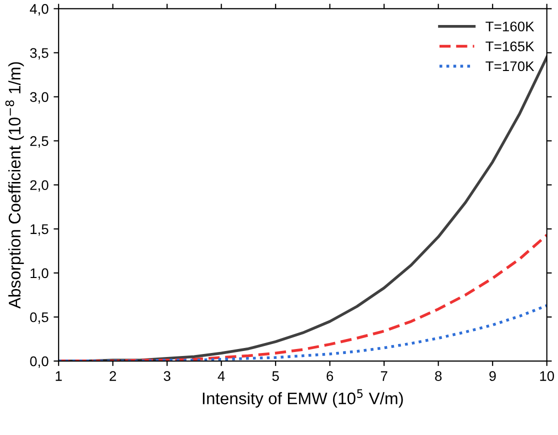 This screenshot has width=558, height=435. What do you see at coordinates (221, 376) in the screenshot?
I see `x-tick-label: 4` at bounding box center [221, 376].